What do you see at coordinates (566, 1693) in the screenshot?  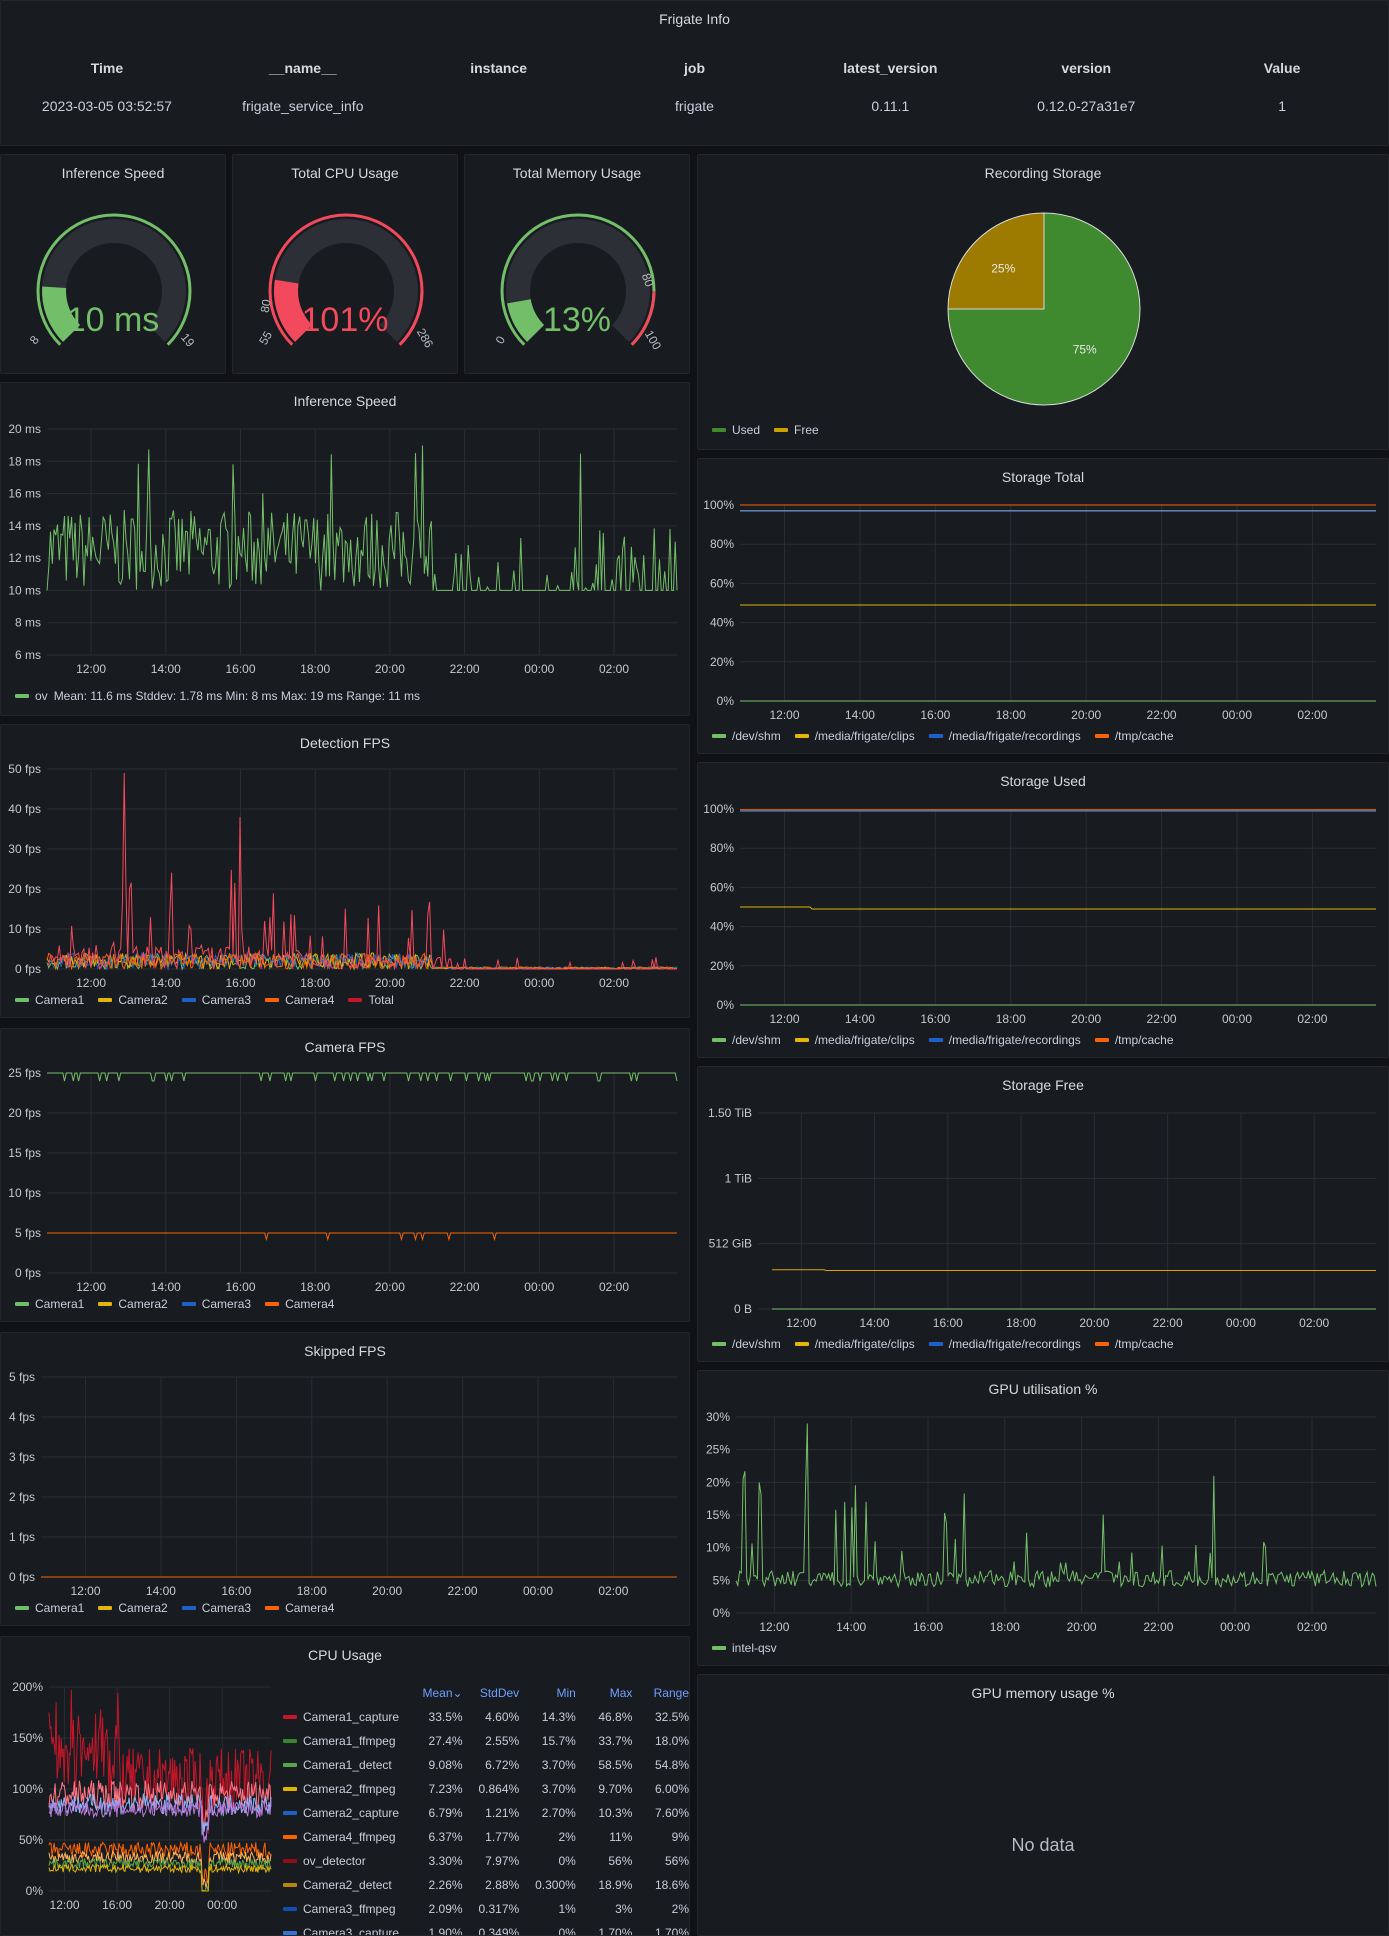 I see `col-min: Min` at bounding box center [566, 1693].